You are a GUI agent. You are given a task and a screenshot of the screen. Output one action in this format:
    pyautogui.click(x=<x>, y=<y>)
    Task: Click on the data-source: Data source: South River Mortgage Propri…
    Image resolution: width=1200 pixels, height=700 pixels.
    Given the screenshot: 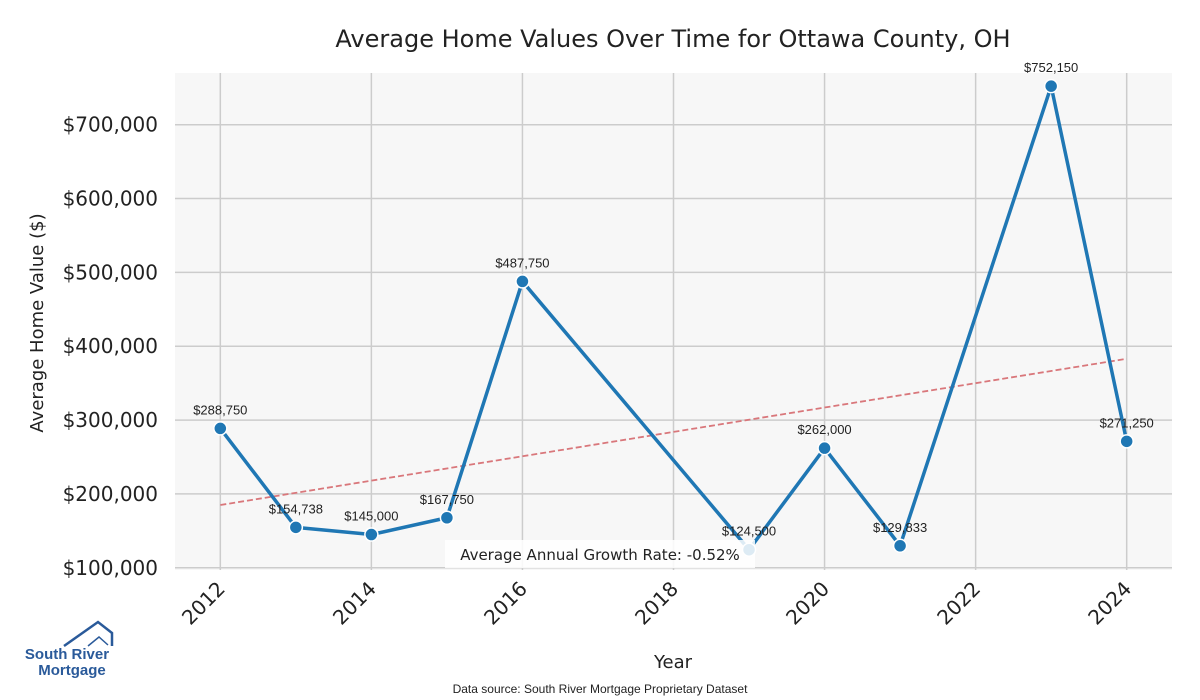 What is the action you would take?
    pyautogui.click(x=600, y=689)
    